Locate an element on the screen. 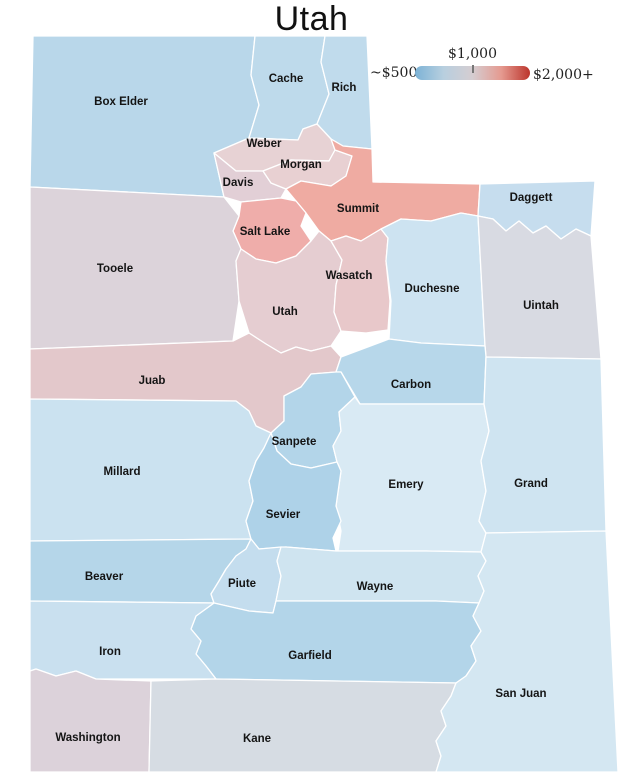 Image resolution: width=623 pixels, height=780 pixels. color-scale-legend: ~$500 $1,000 $2,000+ is located at coordinates (495, 67).